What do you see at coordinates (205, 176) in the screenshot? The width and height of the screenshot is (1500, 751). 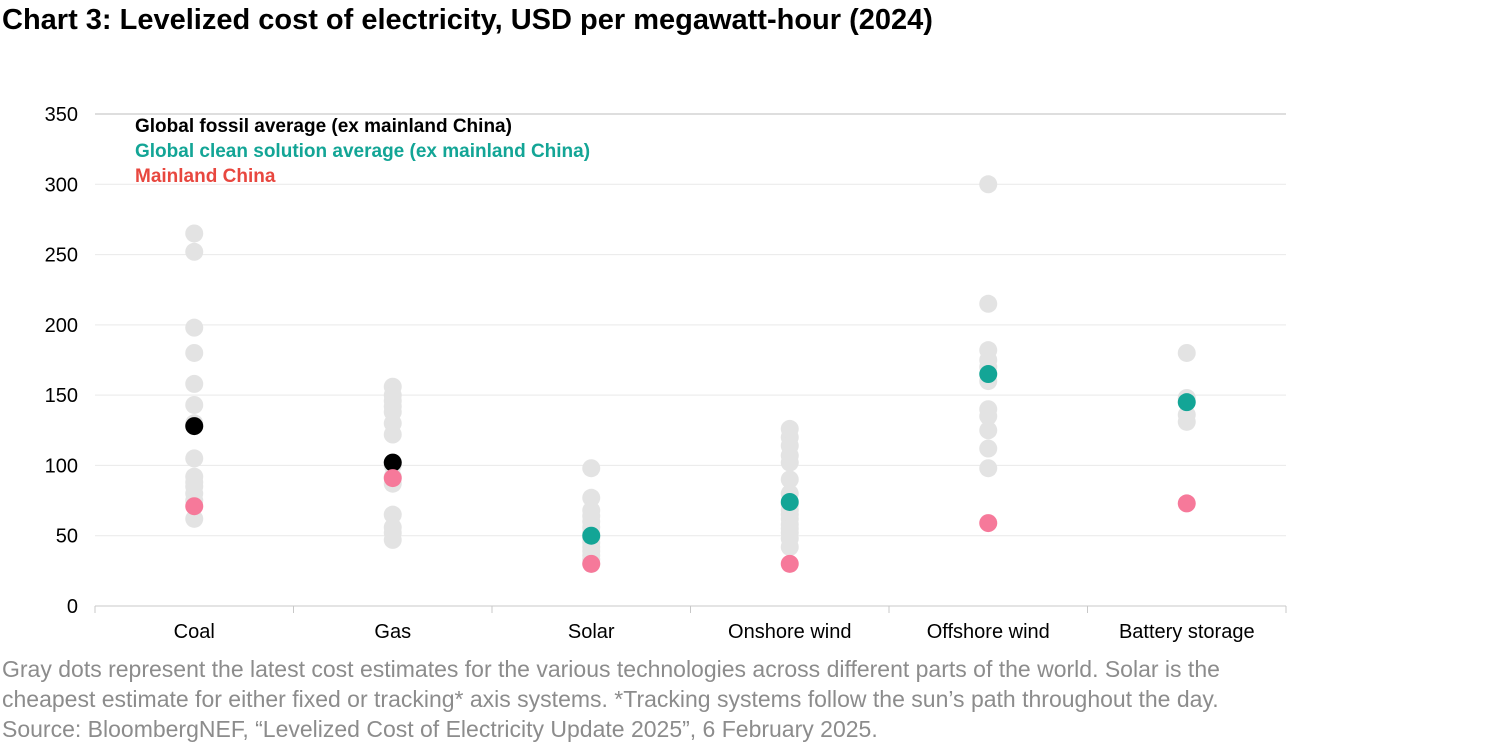 I see `legend-china: Mainland China` at bounding box center [205, 176].